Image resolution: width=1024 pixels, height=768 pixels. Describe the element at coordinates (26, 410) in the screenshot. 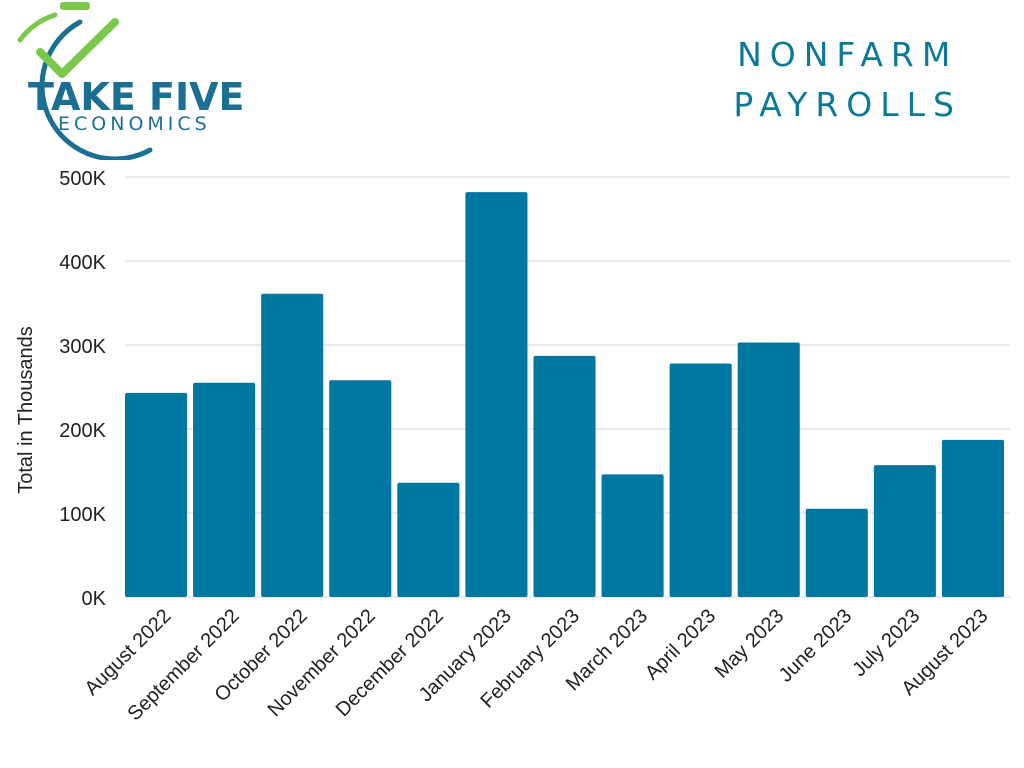

I see `y-axis-label: Total in Thousands` at that location.